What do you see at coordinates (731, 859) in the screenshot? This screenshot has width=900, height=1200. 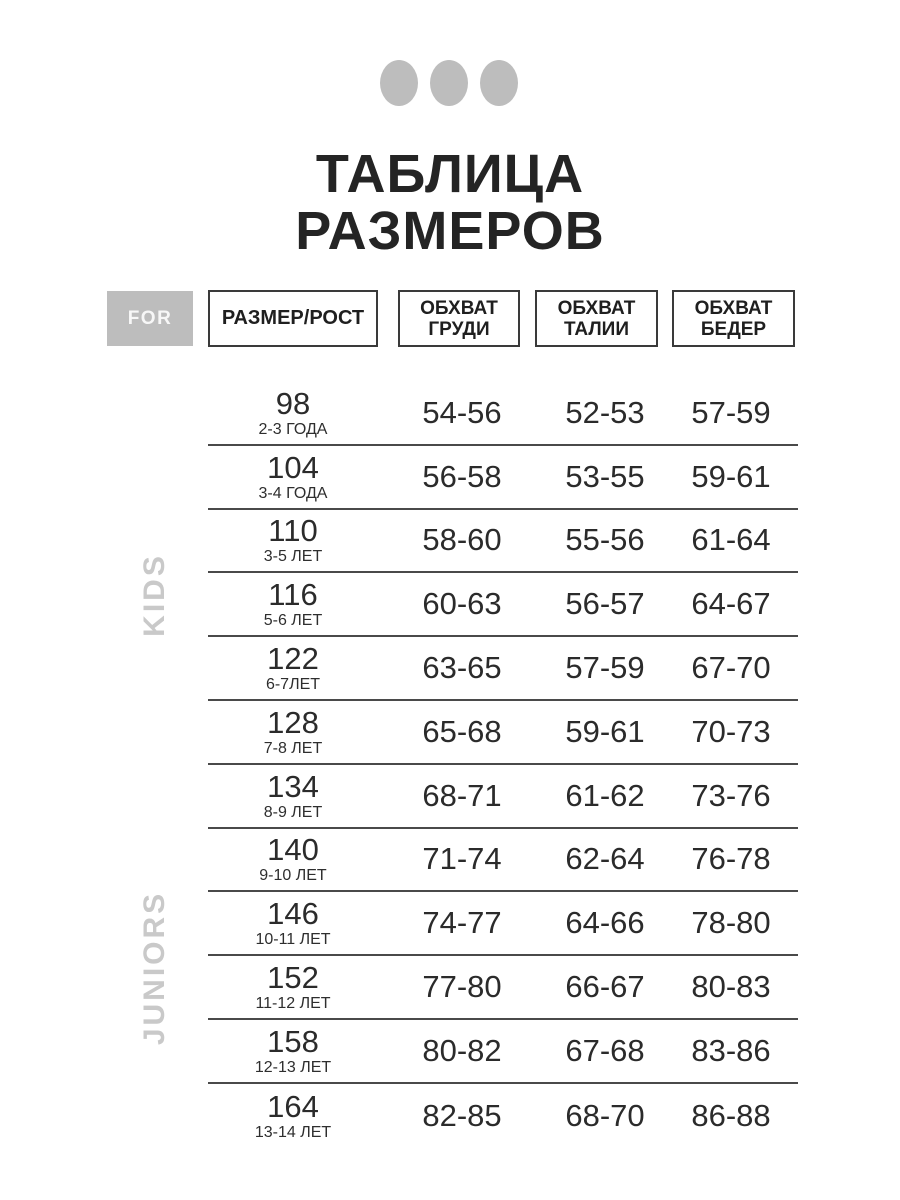 I see `hips-cell: 76-78` at bounding box center [731, 859].